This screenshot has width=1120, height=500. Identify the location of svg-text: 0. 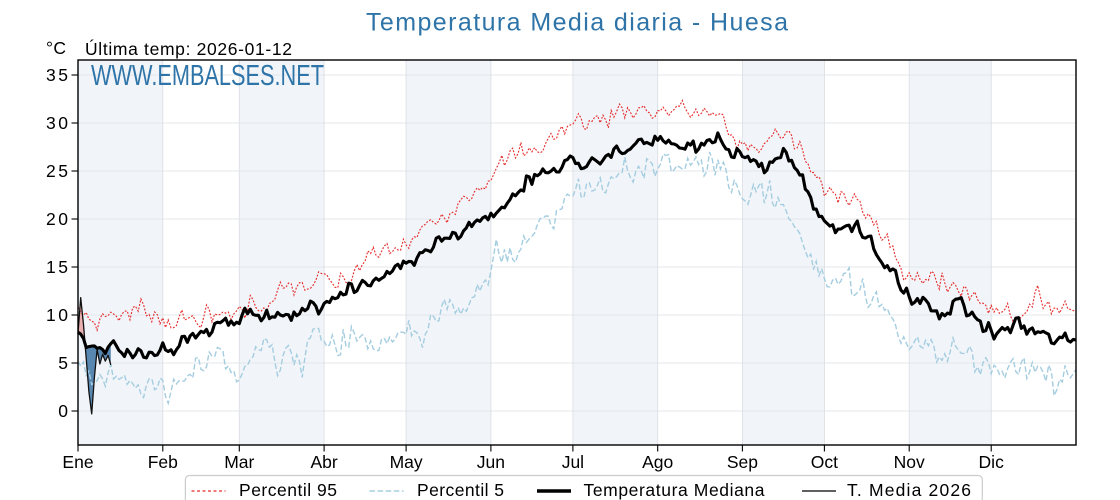
(63, 411).